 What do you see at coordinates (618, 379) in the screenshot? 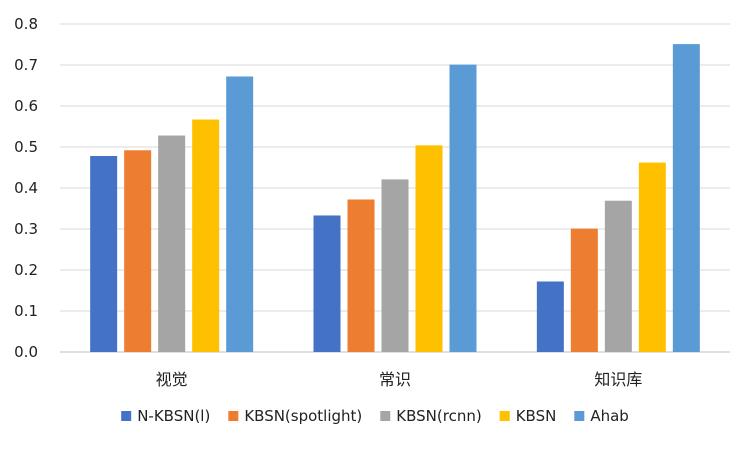
I see `x-category-label: 知识库` at bounding box center [618, 379].